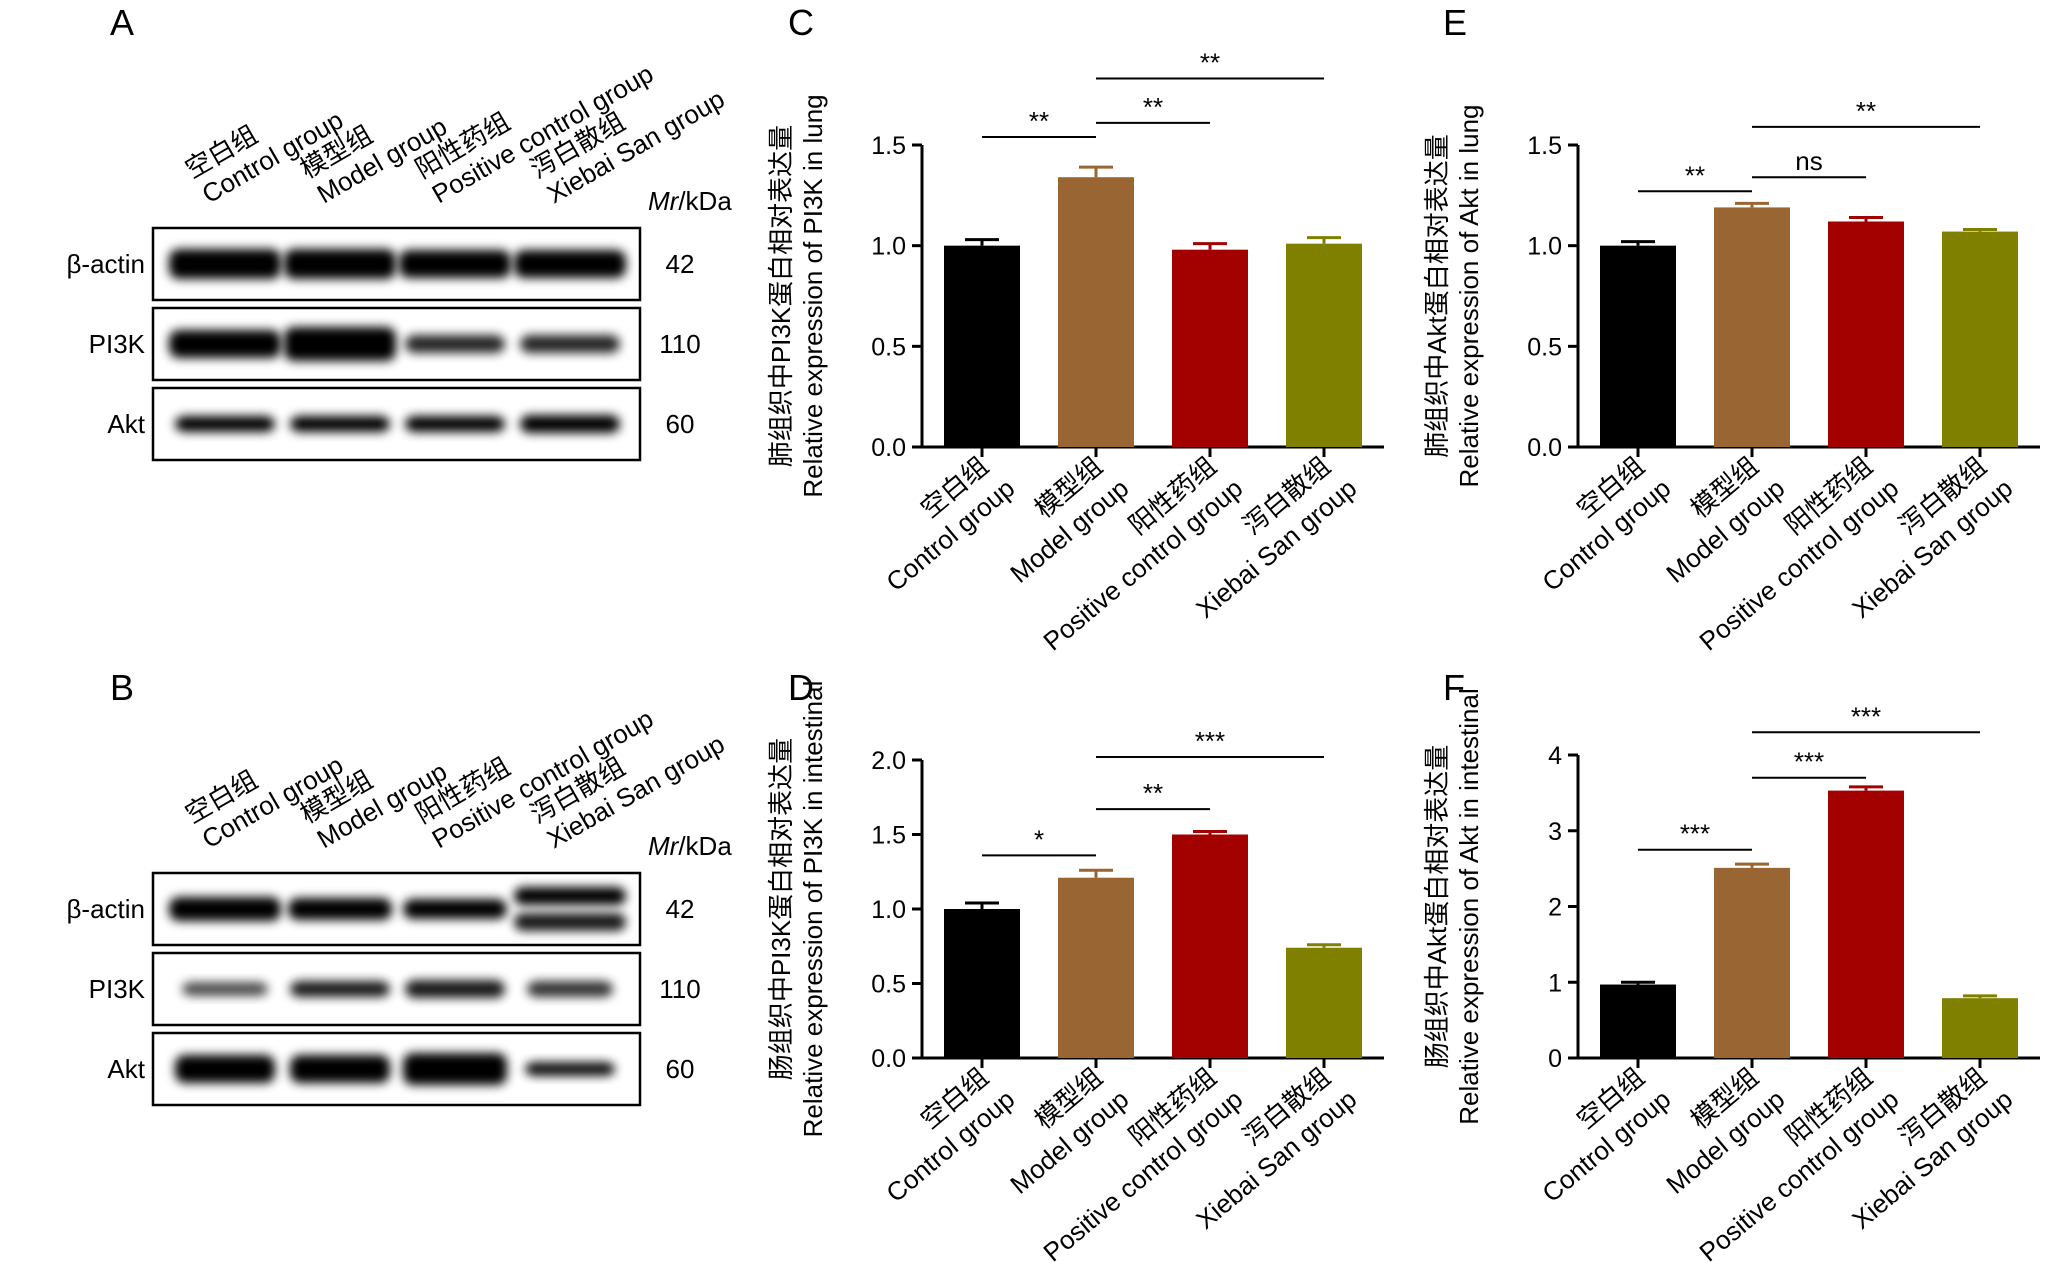 The height and width of the screenshot is (1276, 2067). I want to click on significance-label: ***, so click(1866, 716).